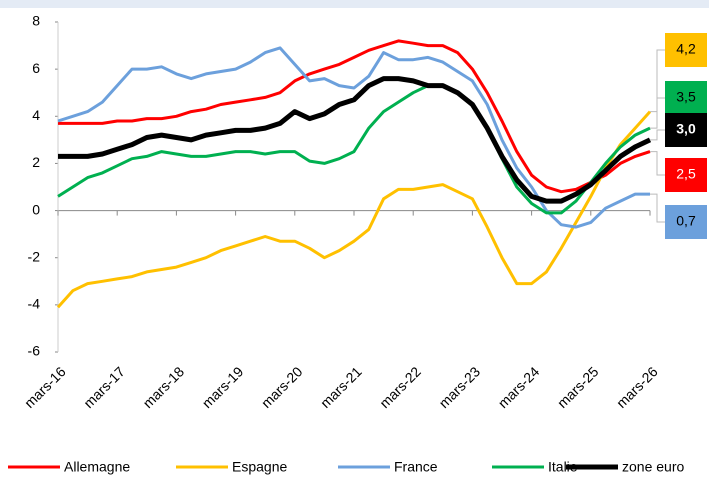 This screenshot has height=481, width=709. What do you see at coordinates (45, 387) in the screenshot?
I see `x-tick-label: mars-16` at bounding box center [45, 387].